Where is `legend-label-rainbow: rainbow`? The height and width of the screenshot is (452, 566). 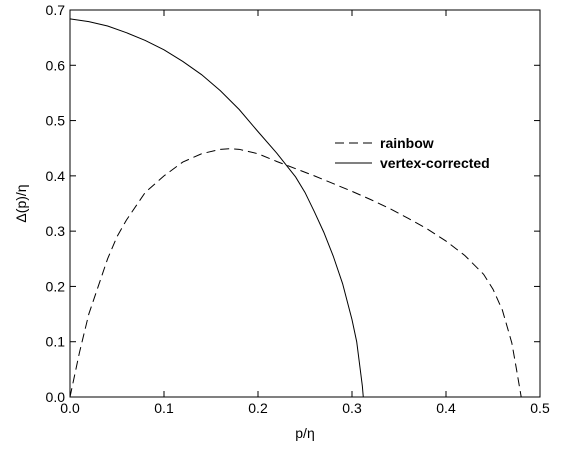 legend-label-rainbow: rainbow is located at coordinates (407, 143).